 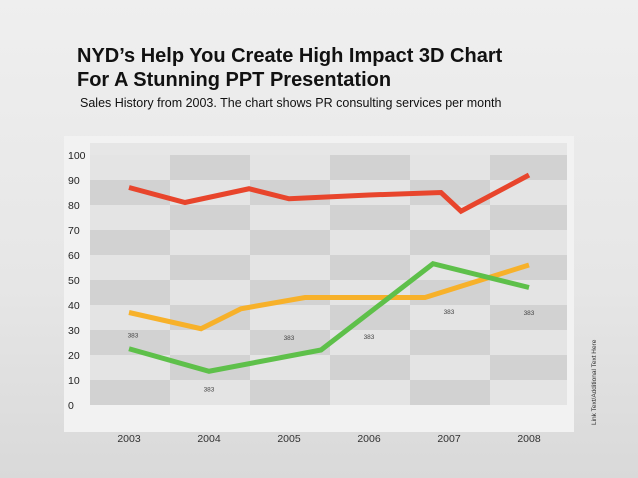 I want to click on x-tick-label: 2007, so click(x=449, y=439).